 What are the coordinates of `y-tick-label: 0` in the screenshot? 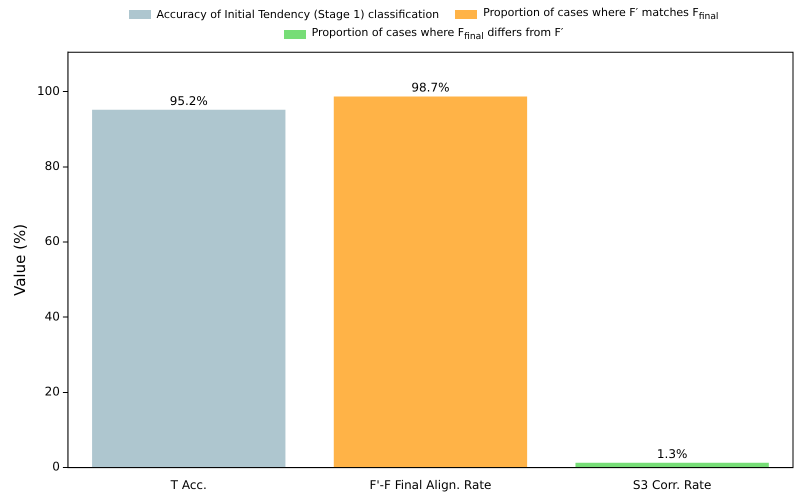 It's located at (56, 467).